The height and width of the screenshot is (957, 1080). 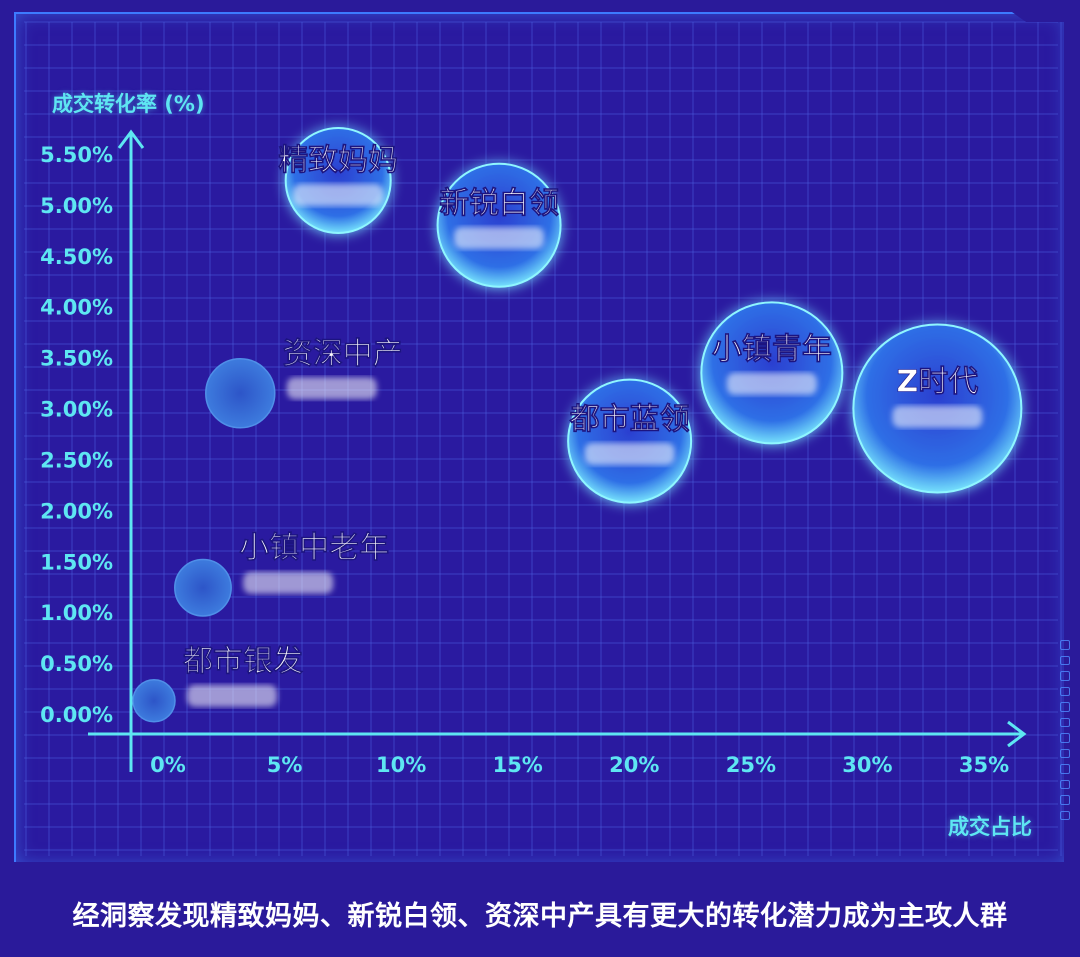 What do you see at coordinates (634, 765) in the screenshot?
I see `x-tick-label: 20%` at bounding box center [634, 765].